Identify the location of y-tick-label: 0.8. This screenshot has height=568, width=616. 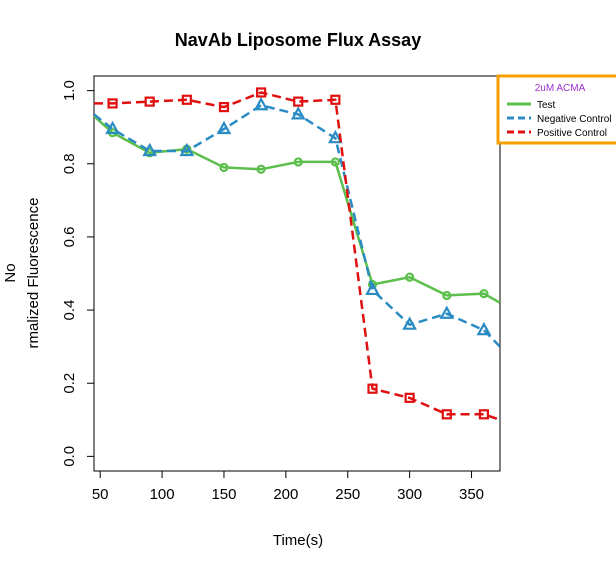
(69, 163).